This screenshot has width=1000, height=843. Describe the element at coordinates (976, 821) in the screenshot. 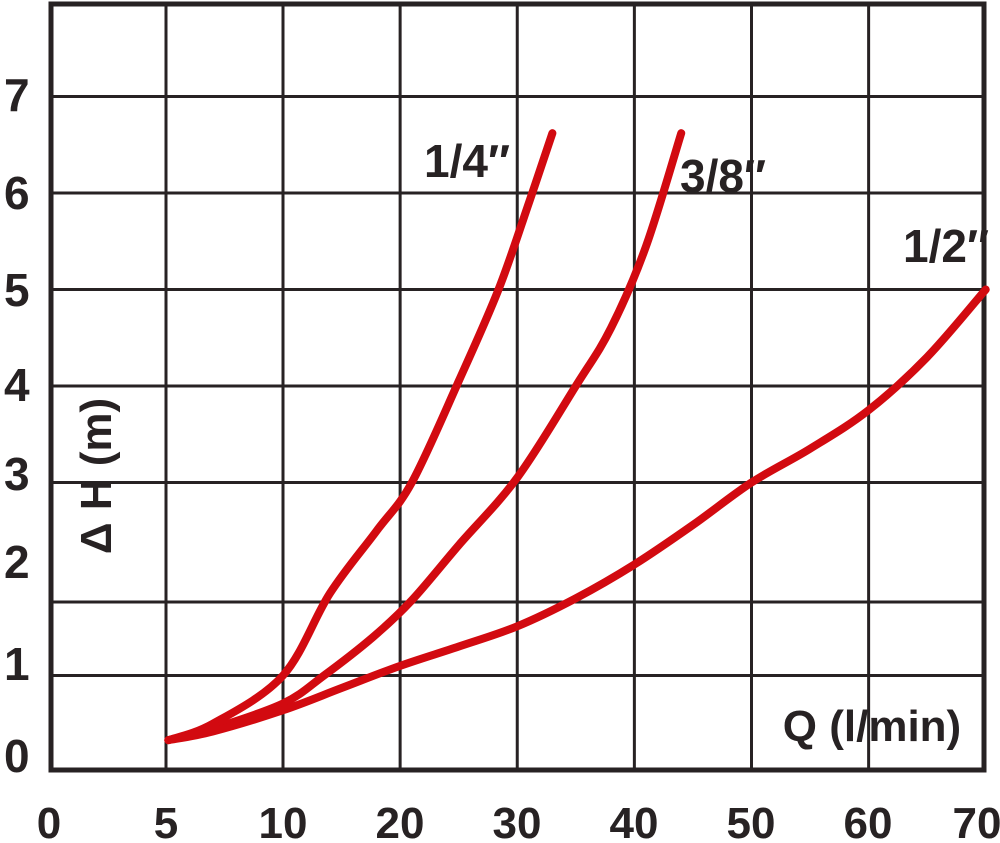

I see `x-tick-label-70: 70` at that location.